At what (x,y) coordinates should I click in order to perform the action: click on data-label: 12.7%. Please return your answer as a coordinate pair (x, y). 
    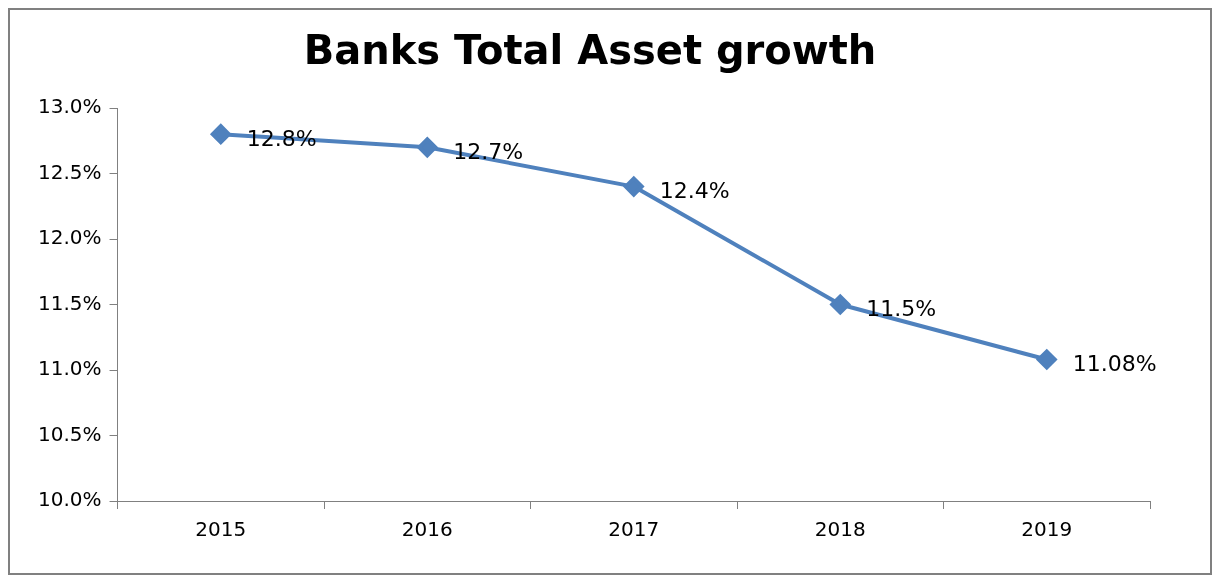
    Looking at the image, I should click on (488, 152).